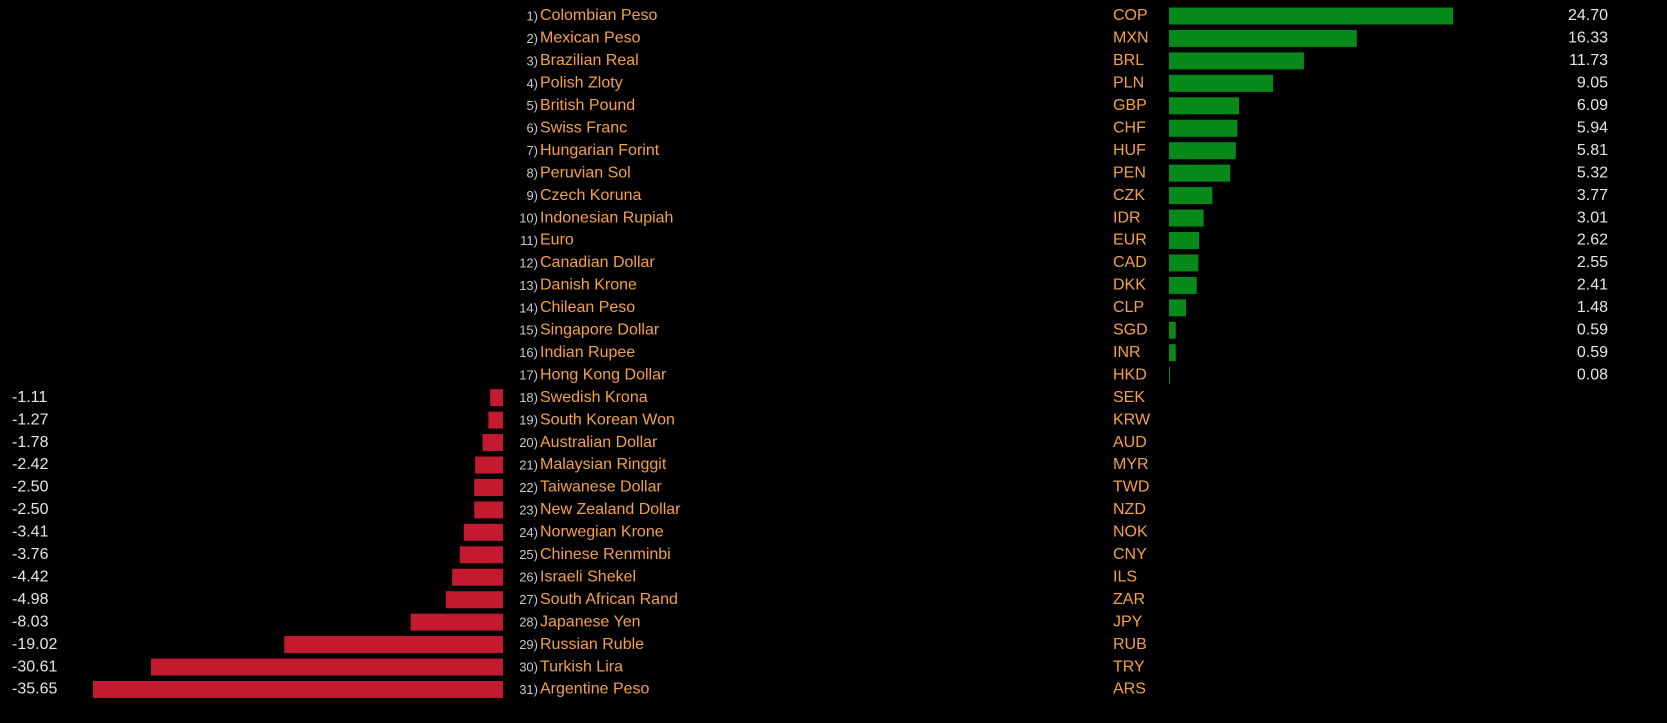 The image size is (1667, 723). I want to click on value-label: 11.73, so click(1588, 60).